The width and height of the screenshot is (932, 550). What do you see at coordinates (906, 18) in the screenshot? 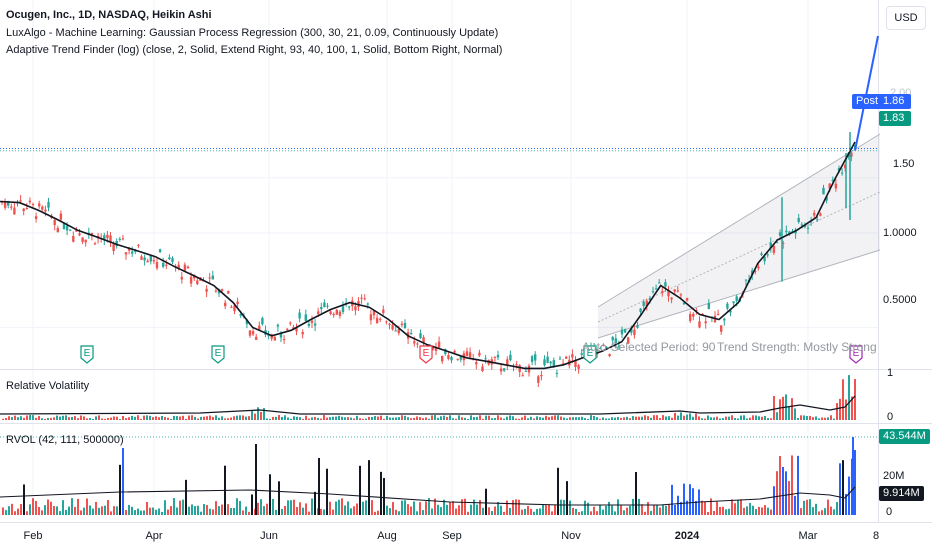
I see `currency-button: USD` at bounding box center [906, 18].